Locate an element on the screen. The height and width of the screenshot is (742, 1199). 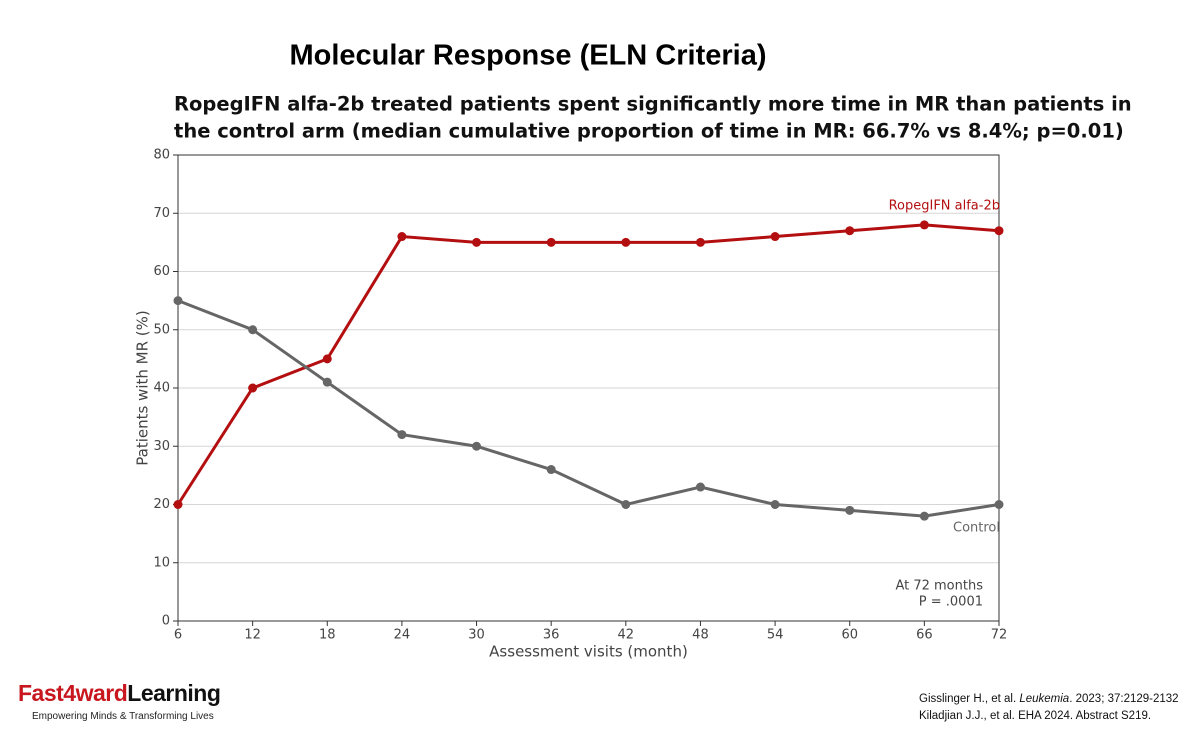
x-tick-label: 12 is located at coordinates (252, 635).